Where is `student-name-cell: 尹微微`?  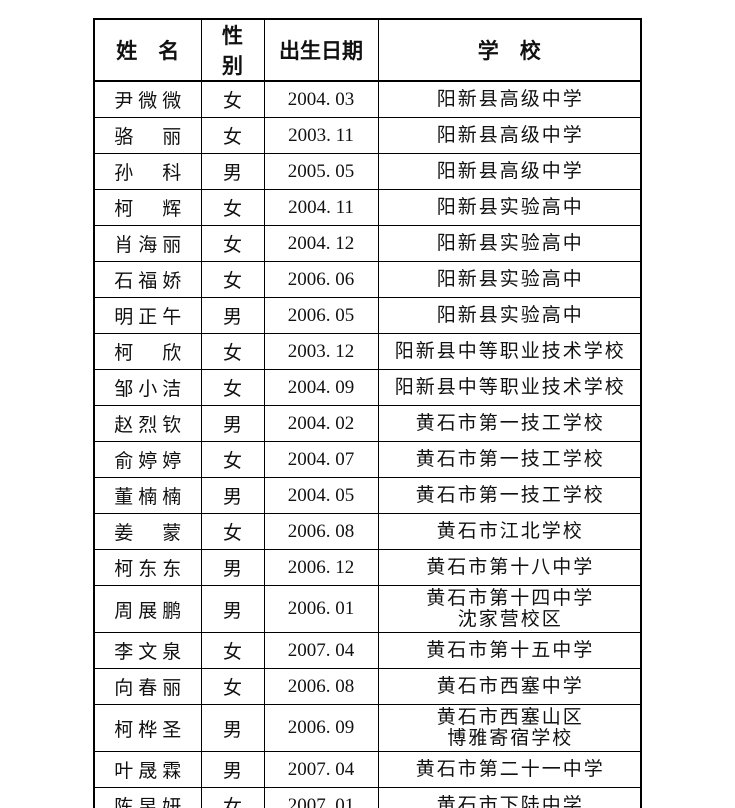
student-name-cell: 尹微微 is located at coordinates (147, 99).